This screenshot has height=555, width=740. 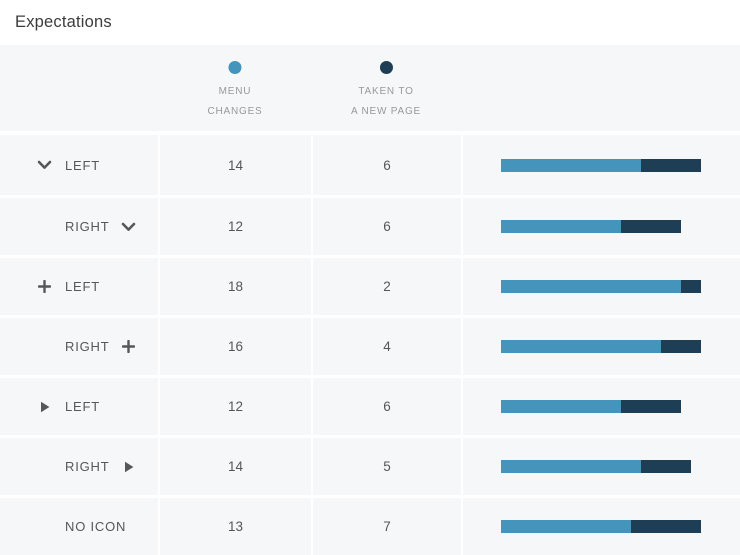 I want to click on table-row: NO ICON 13 7, so click(x=370, y=525).